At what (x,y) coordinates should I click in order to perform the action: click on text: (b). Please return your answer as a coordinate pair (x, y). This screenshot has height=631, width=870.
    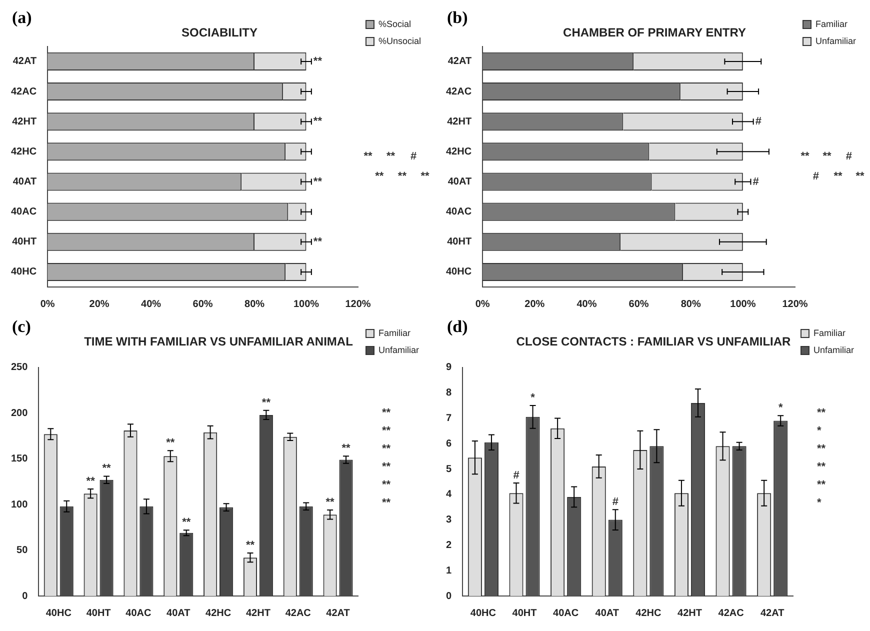
    Looking at the image, I should click on (457, 17).